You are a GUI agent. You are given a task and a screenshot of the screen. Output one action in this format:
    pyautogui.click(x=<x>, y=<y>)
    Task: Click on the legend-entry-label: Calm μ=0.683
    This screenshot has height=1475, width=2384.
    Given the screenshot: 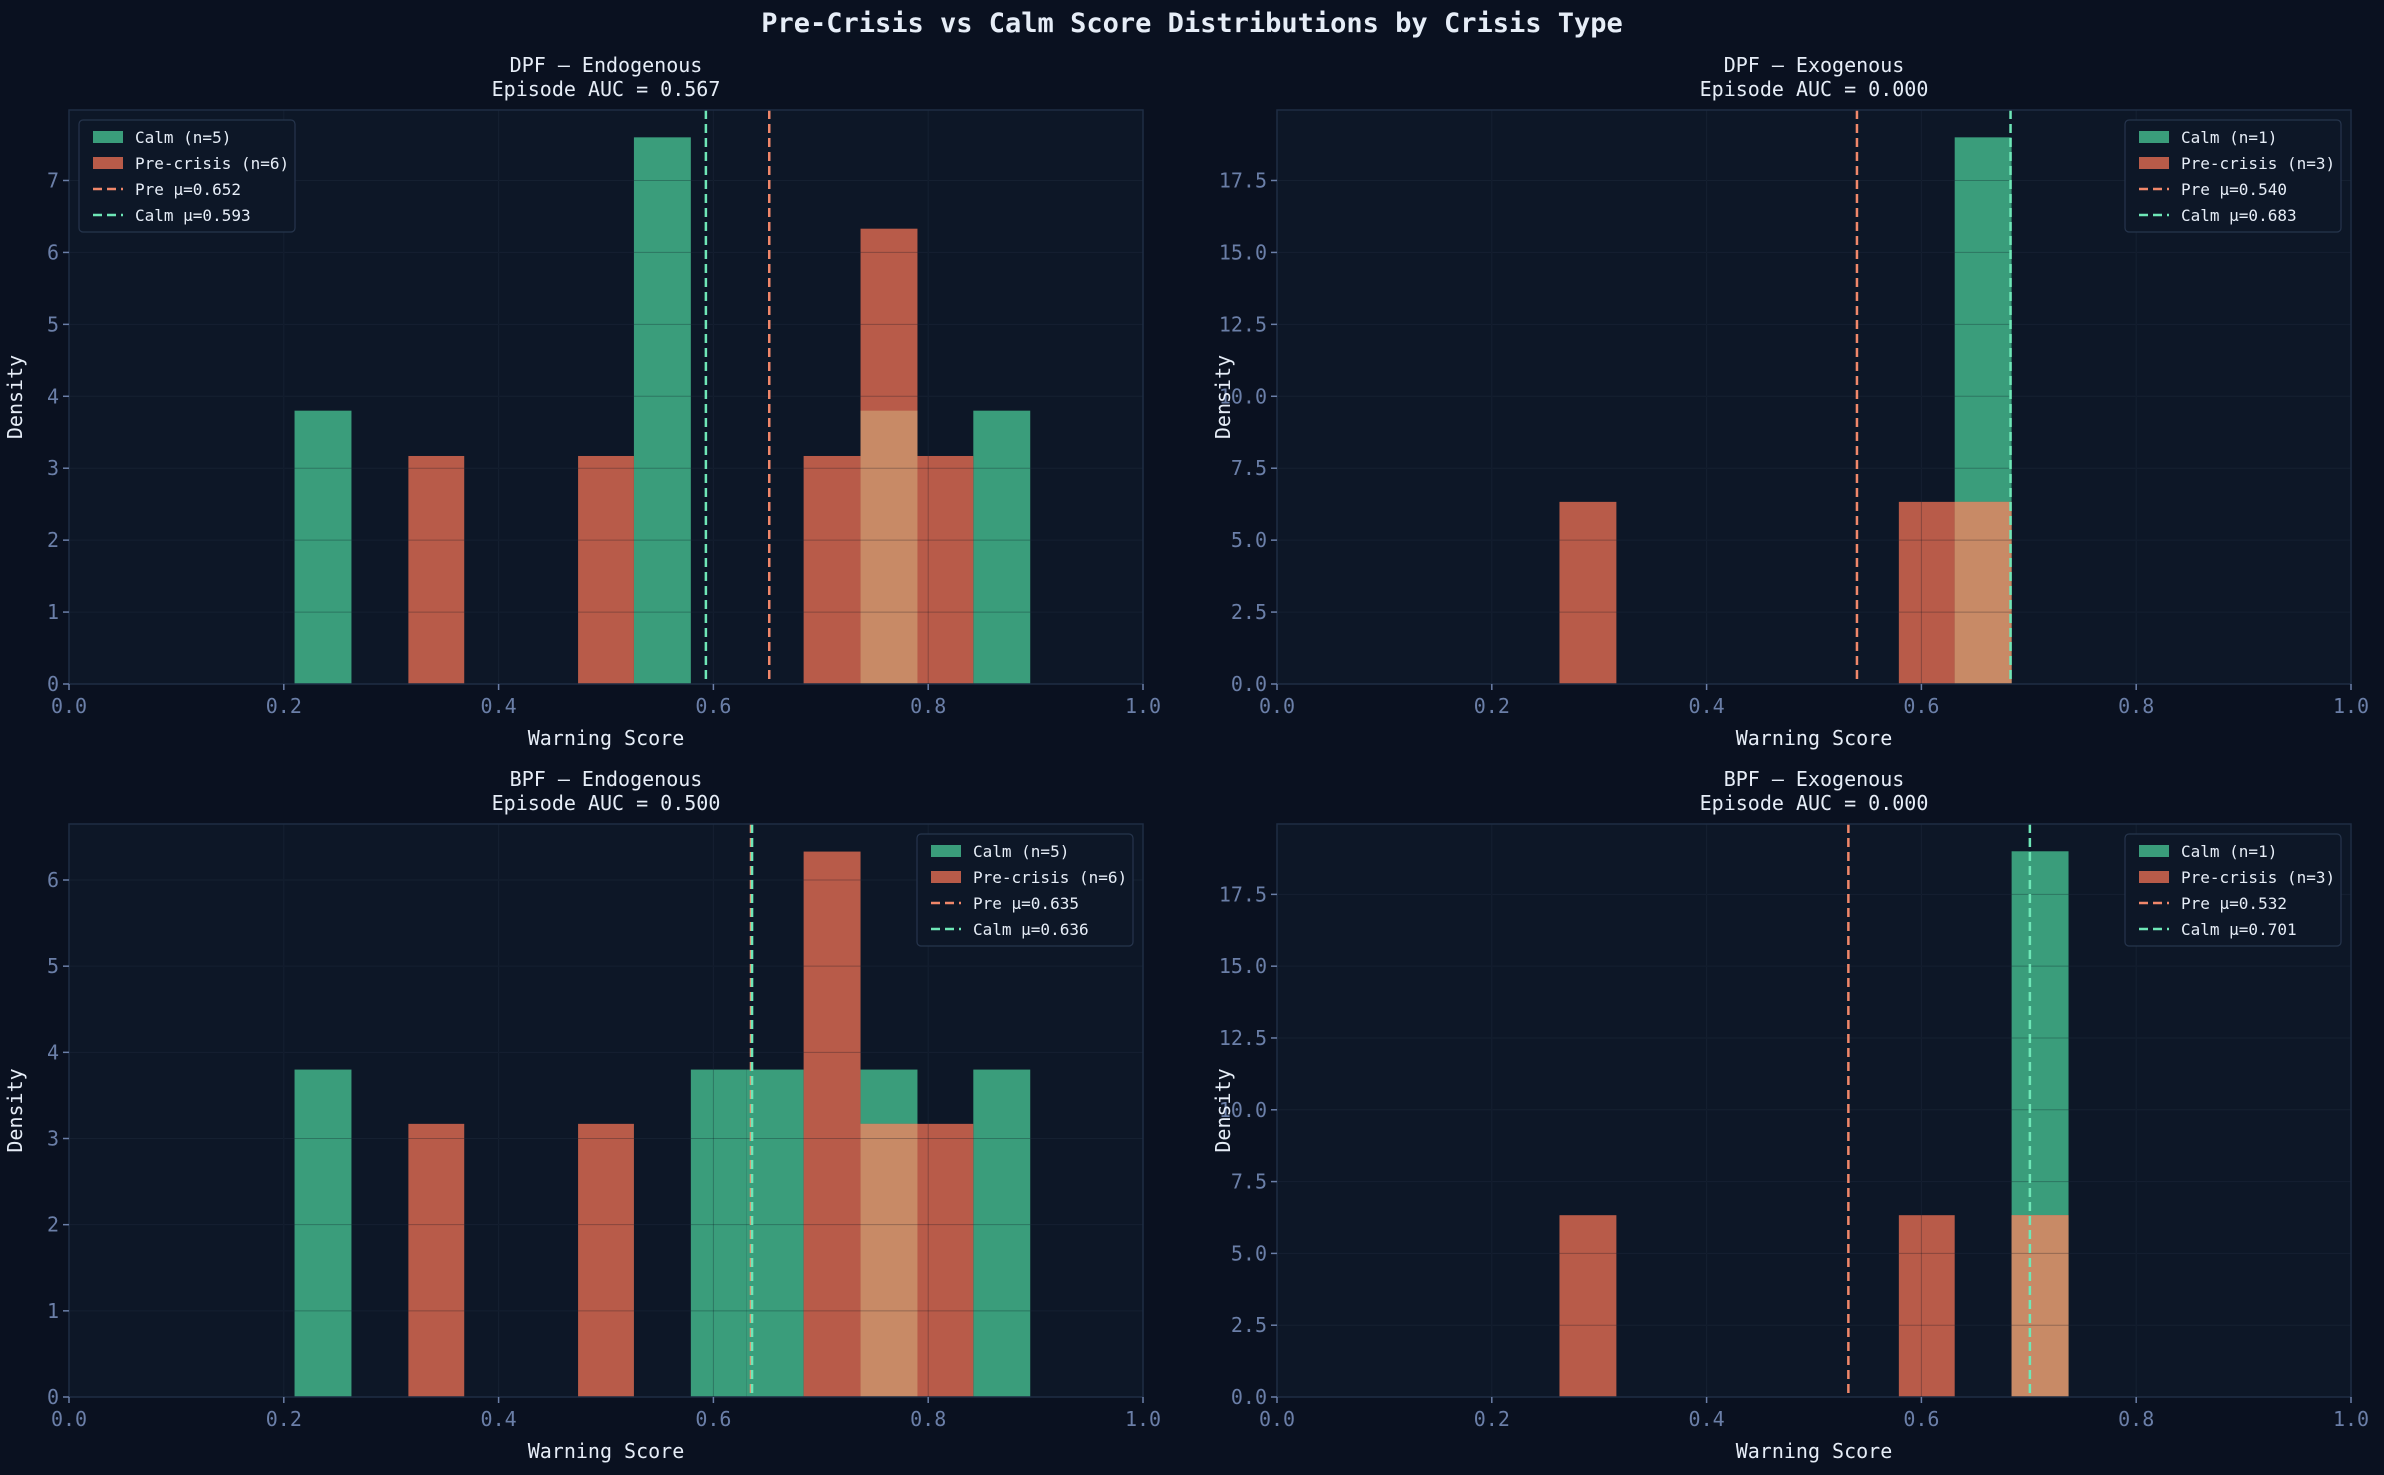 What is the action you would take?
    pyautogui.click(x=2239, y=215)
    